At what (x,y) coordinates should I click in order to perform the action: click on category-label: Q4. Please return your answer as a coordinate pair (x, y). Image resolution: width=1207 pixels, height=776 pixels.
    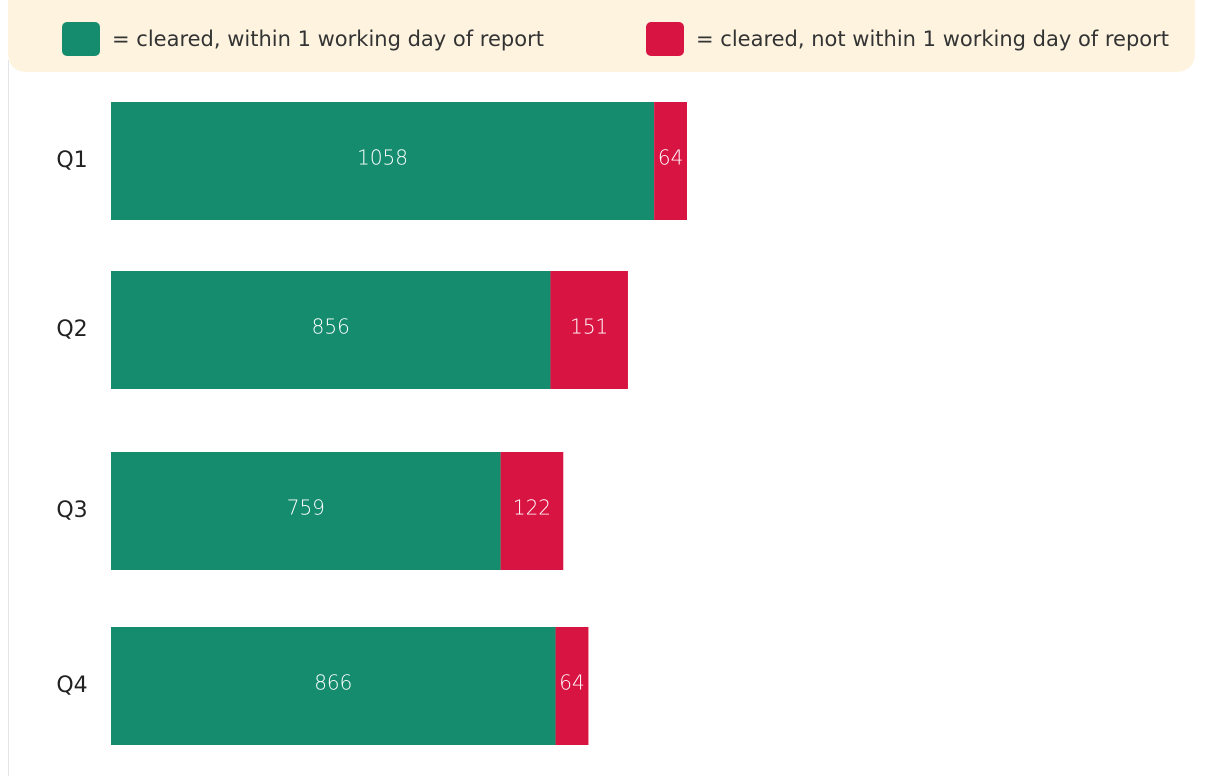
    Looking at the image, I should click on (71, 685).